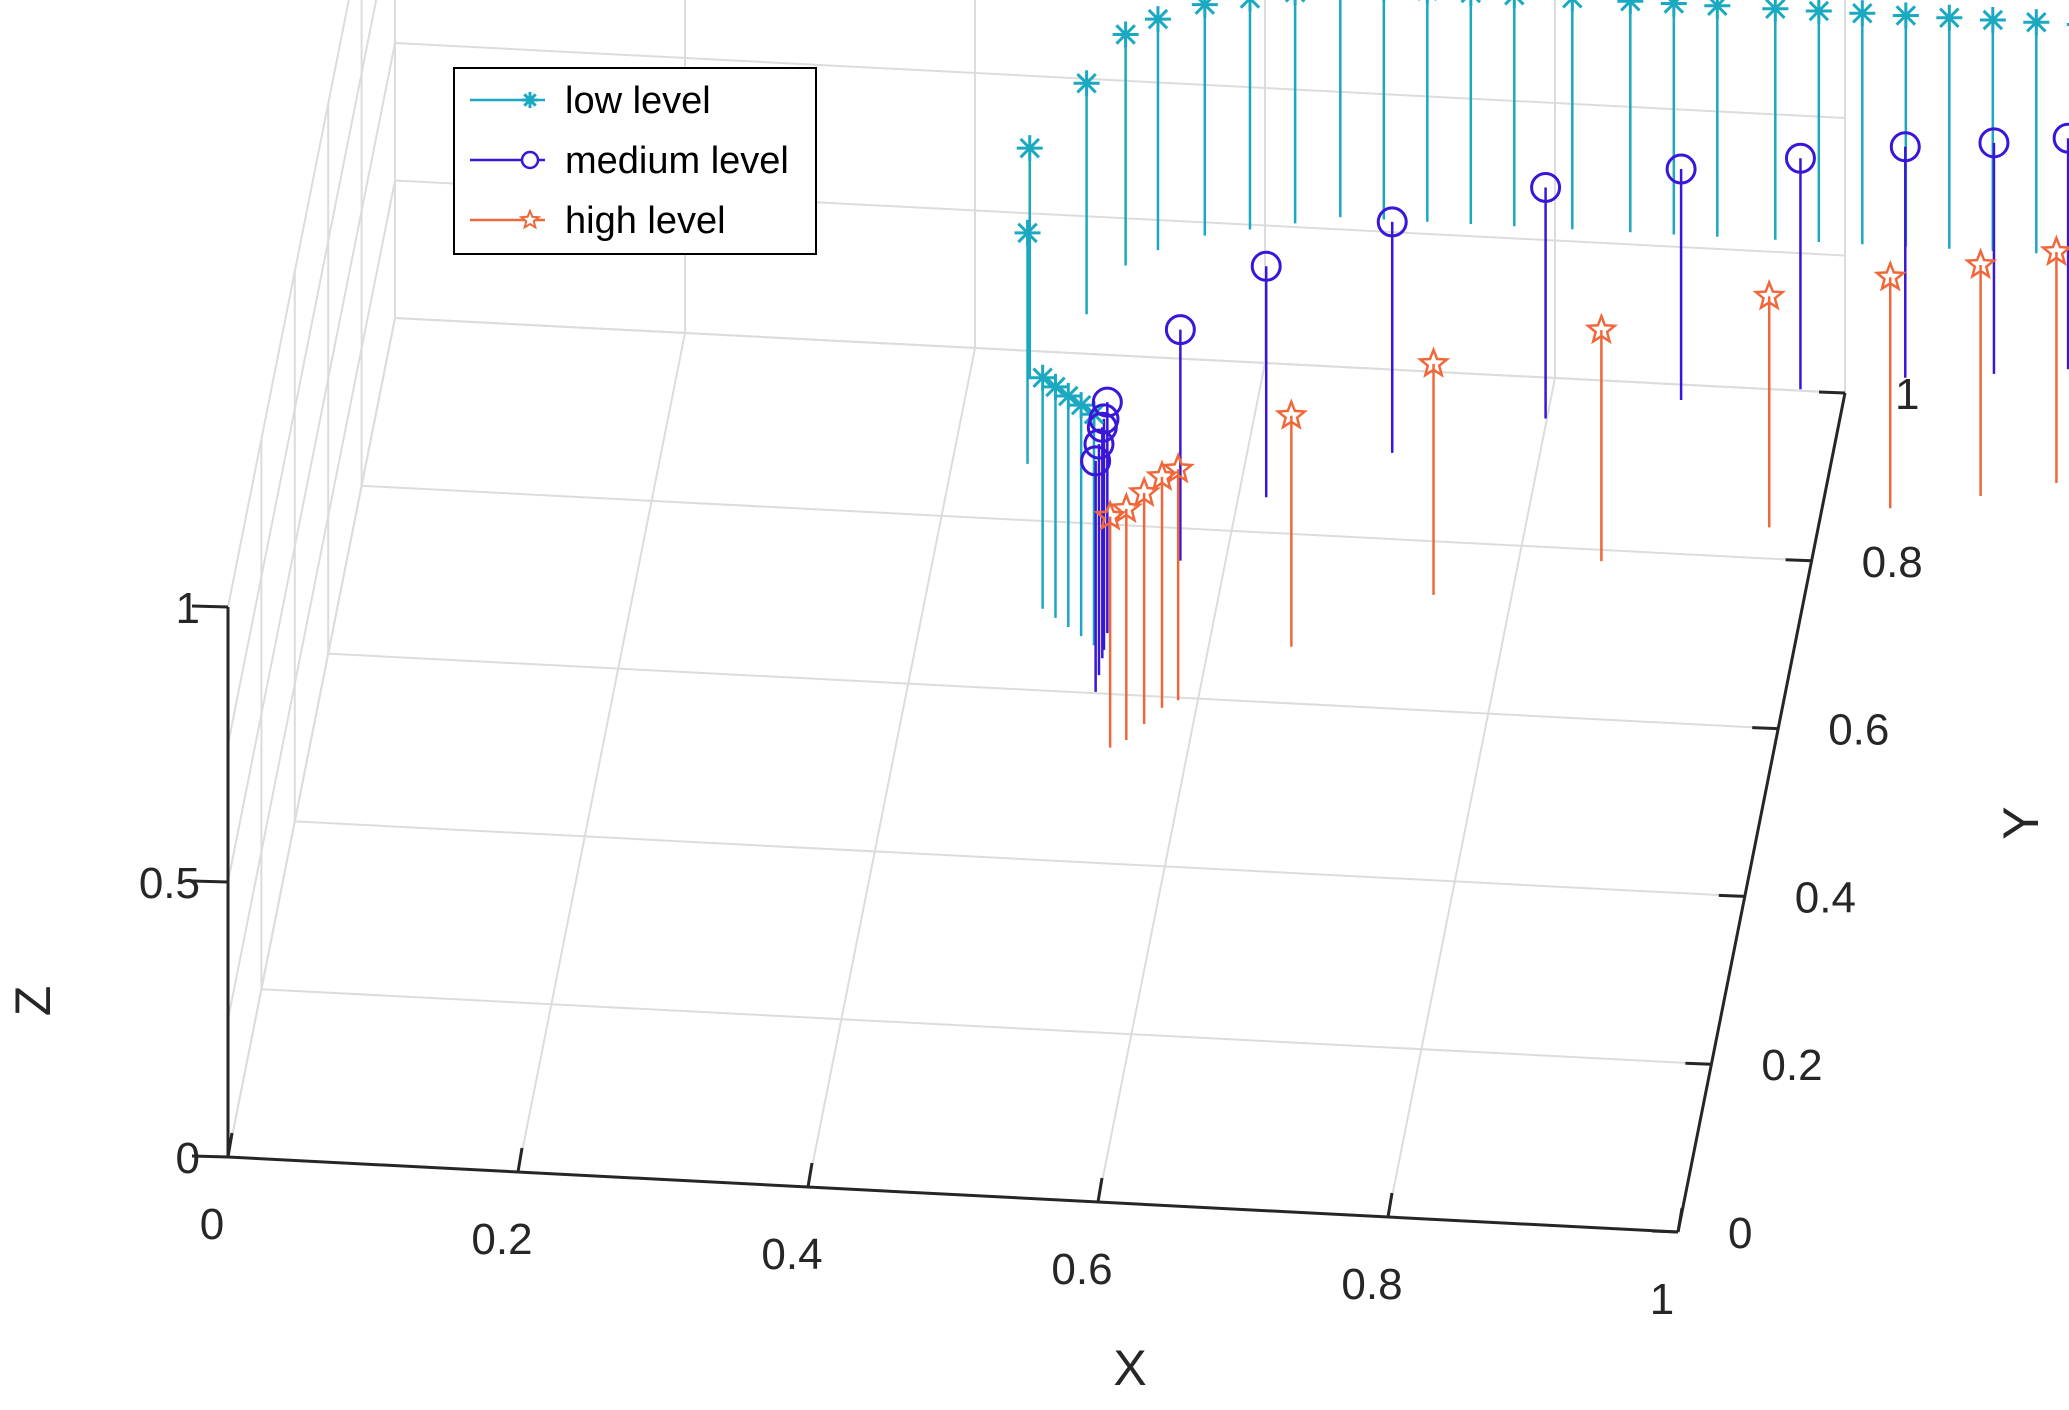  What do you see at coordinates (677, 161) in the screenshot?
I see `legend-label: medium level` at bounding box center [677, 161].